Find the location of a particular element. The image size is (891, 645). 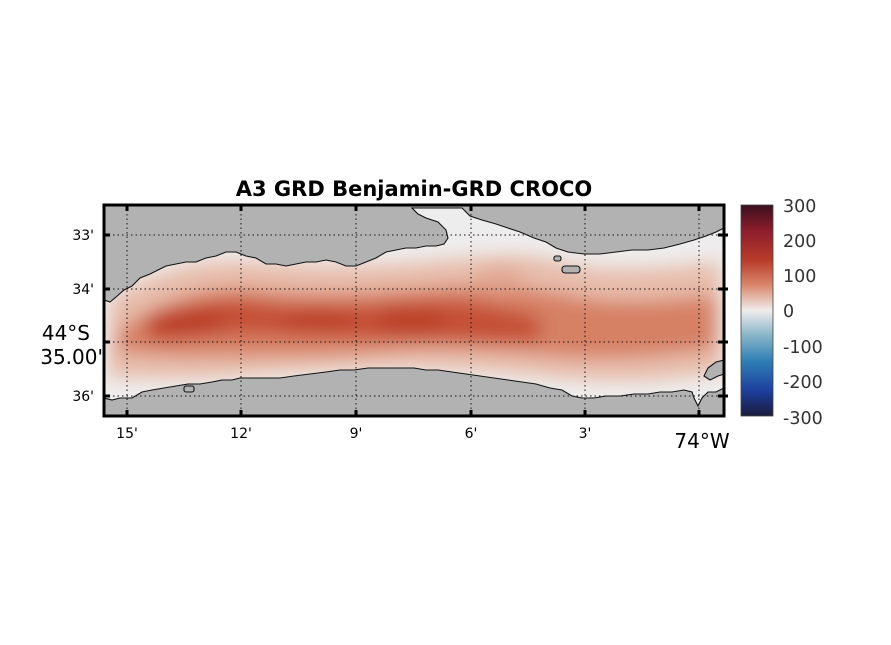

anomaly-field is located at coordinates (415, 318).